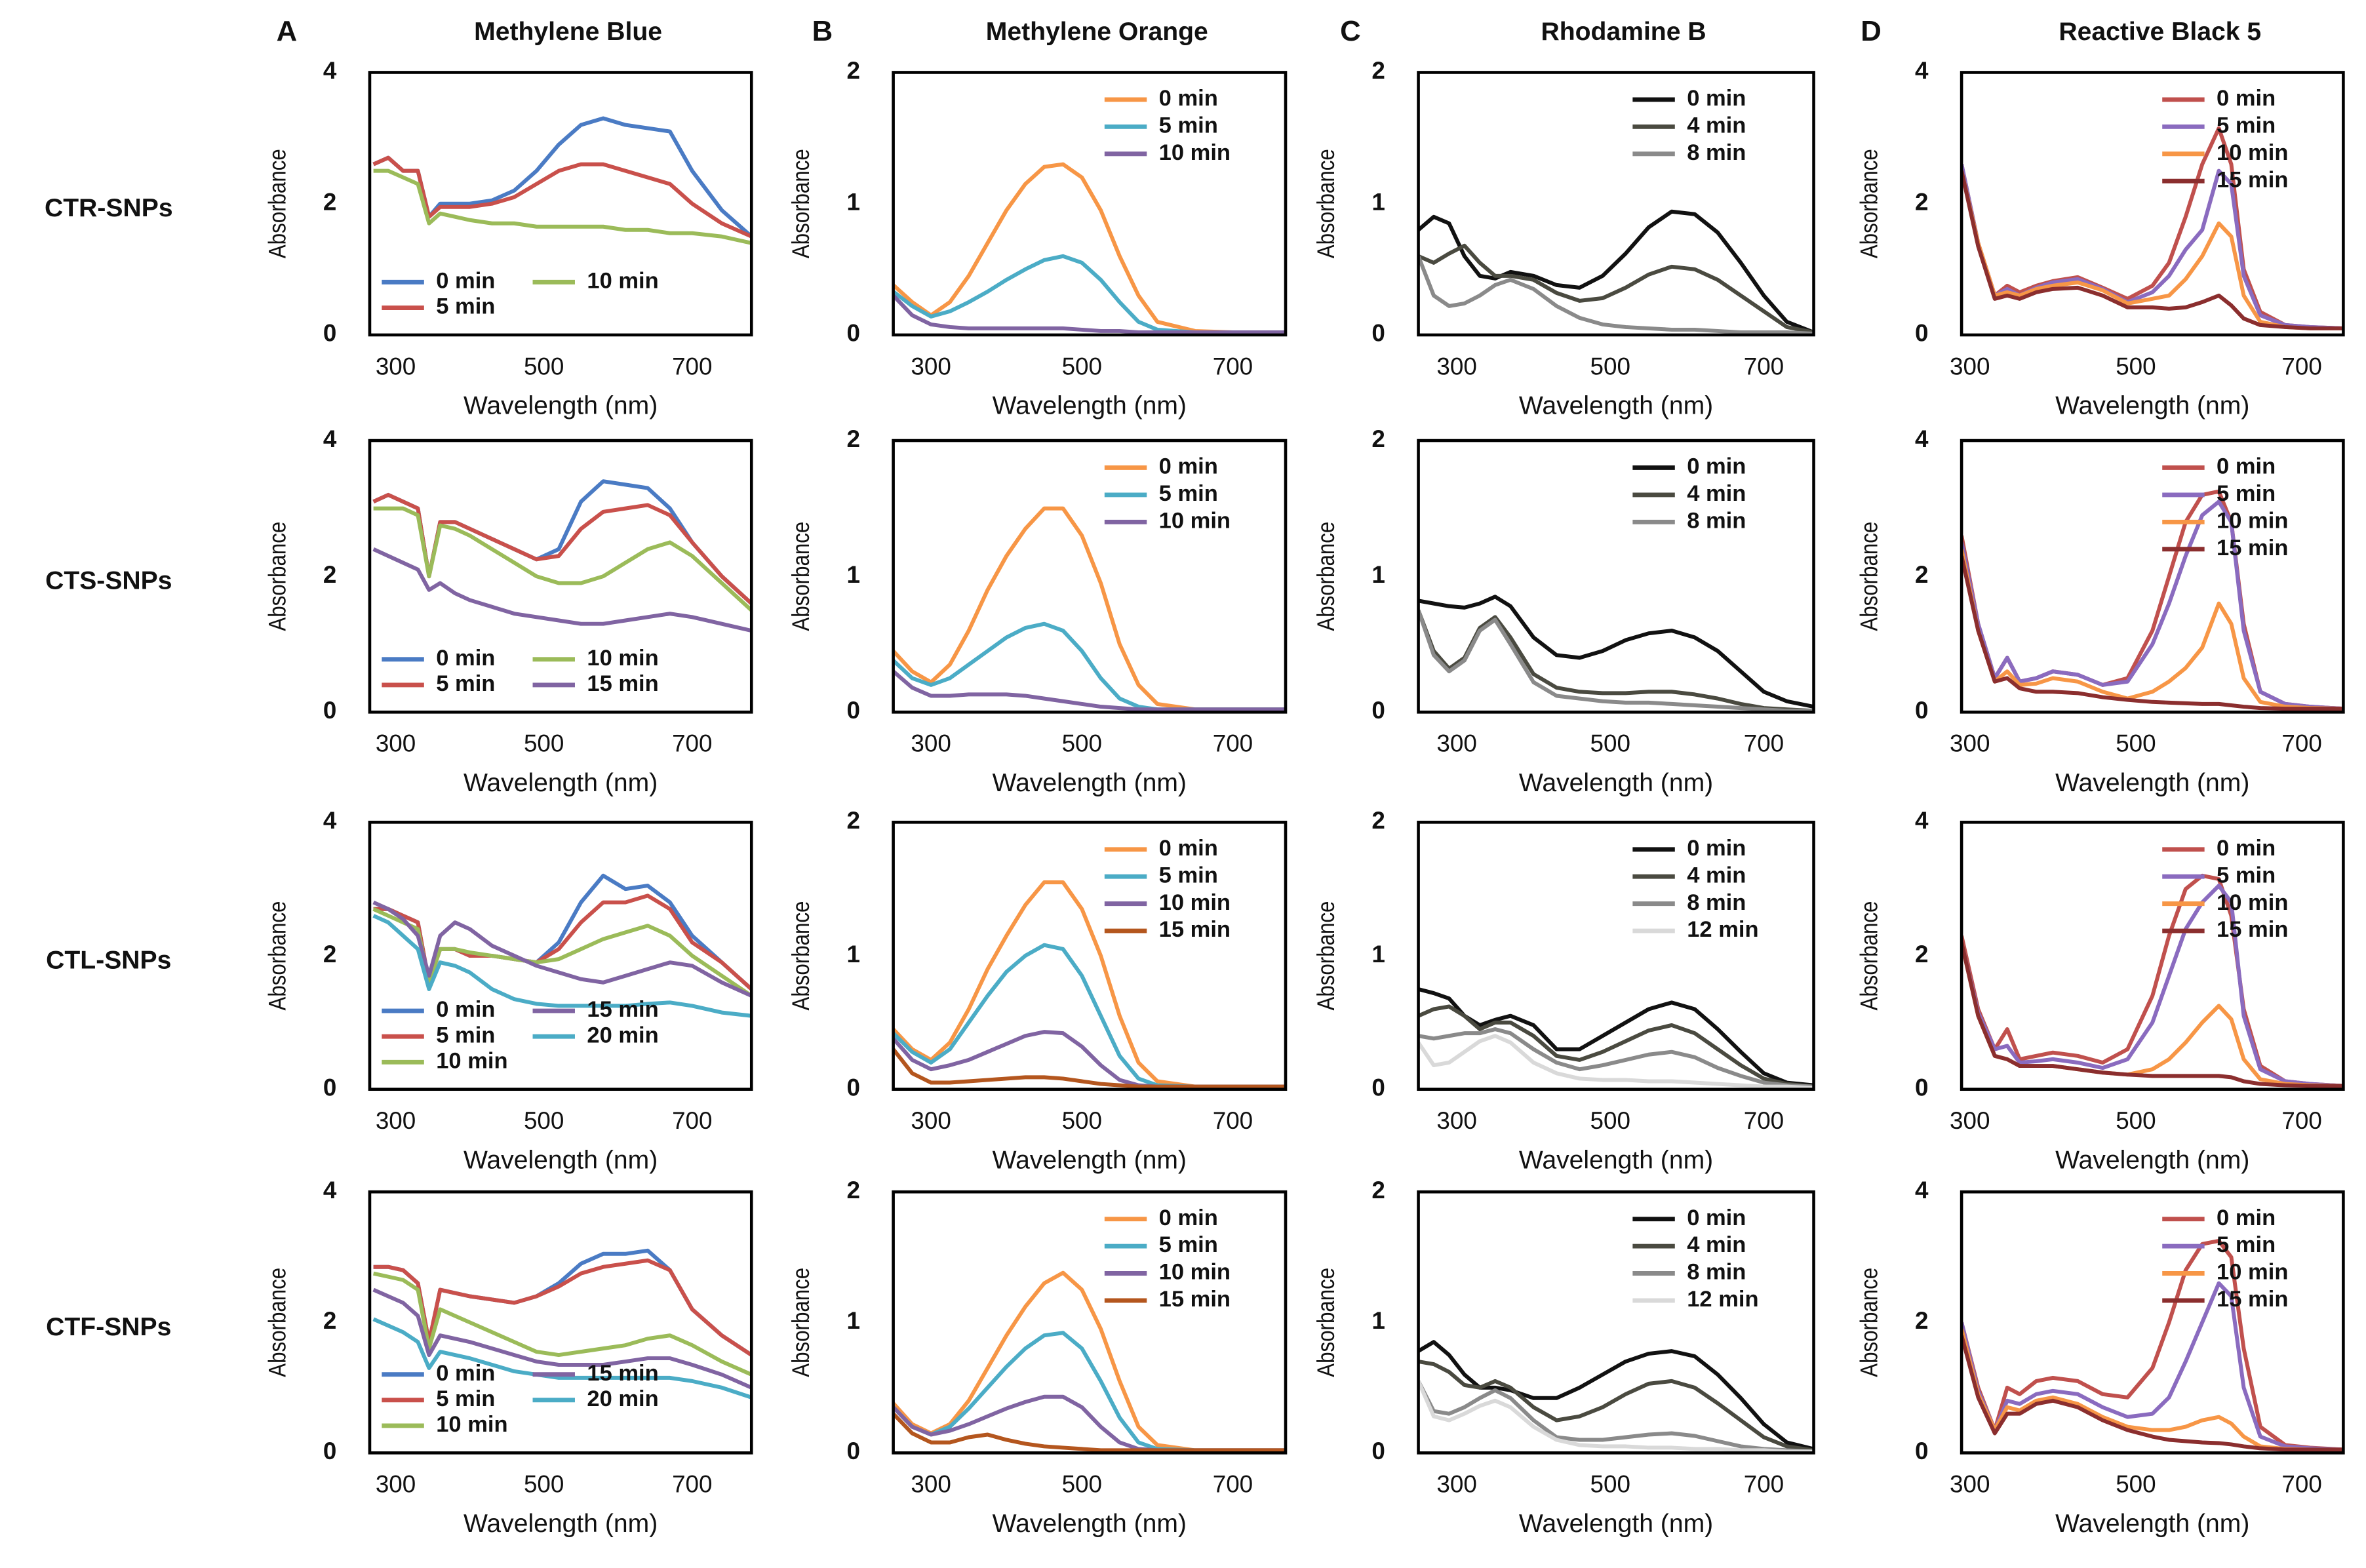  What do you see at coordinates (287, 31) in the screenshot?
I see `panel-label: A` at bounding box center [287, 31].